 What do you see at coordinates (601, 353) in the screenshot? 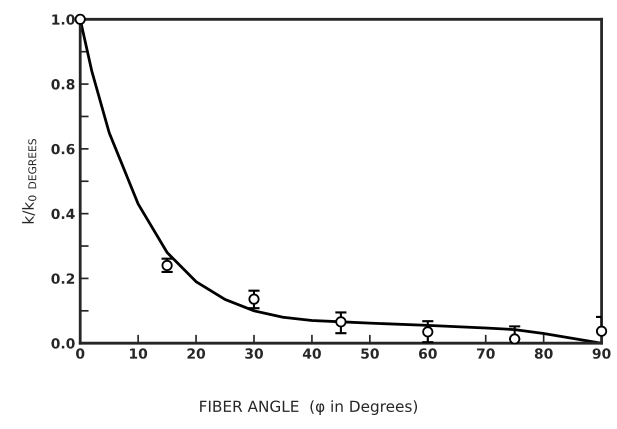
I see `x-tick-label: 90` at bounding box center [601, 353].